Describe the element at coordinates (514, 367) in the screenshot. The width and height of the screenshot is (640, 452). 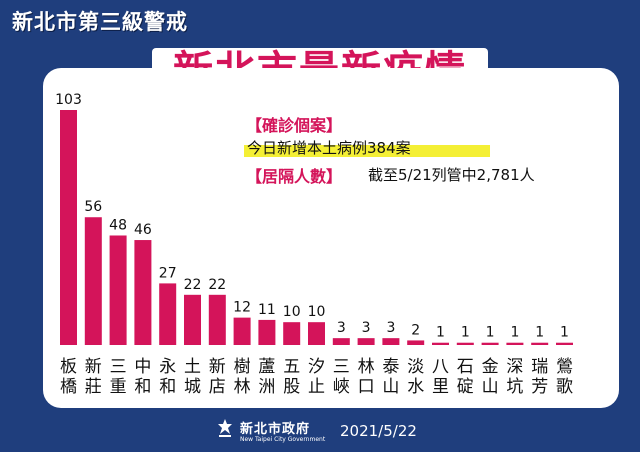
I see `category-label: 深` at that location.